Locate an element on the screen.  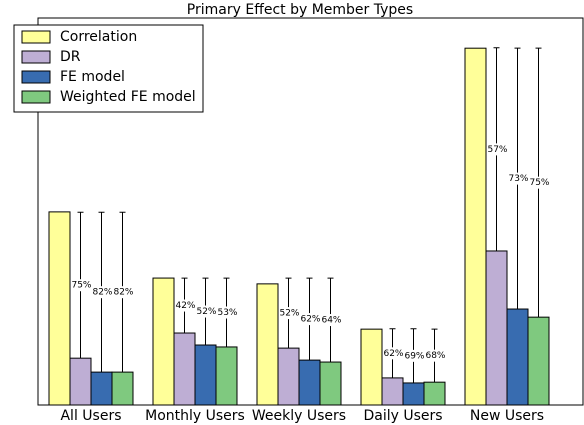
x-tick-label: New Users is located at coordinates (507, 416).